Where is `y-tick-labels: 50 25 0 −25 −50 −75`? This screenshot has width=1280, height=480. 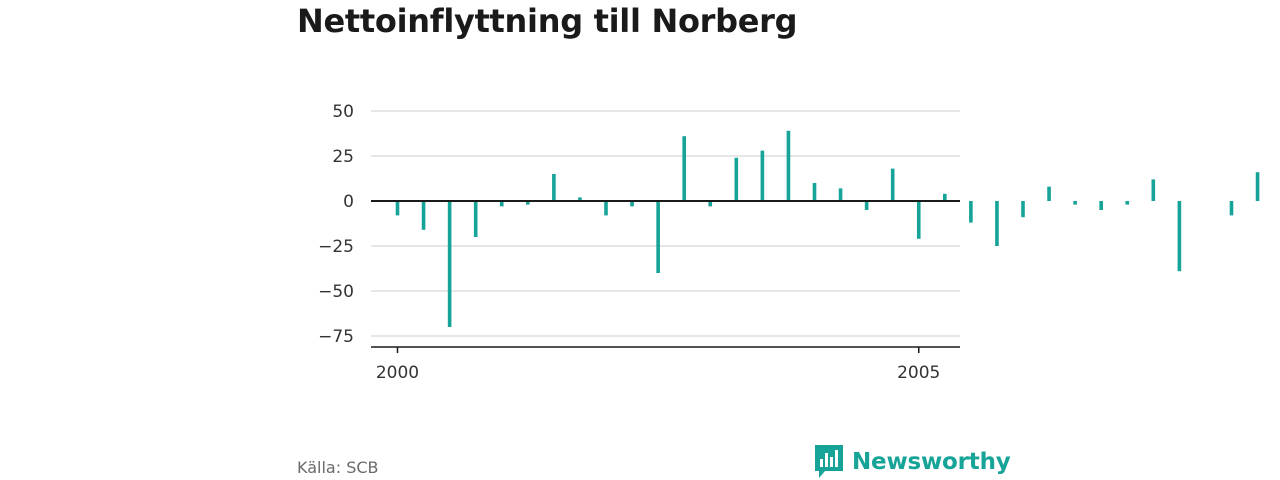
y-tick-labels: 50 25 0 −25 −50 −75 is located at coordinates (336, 224).